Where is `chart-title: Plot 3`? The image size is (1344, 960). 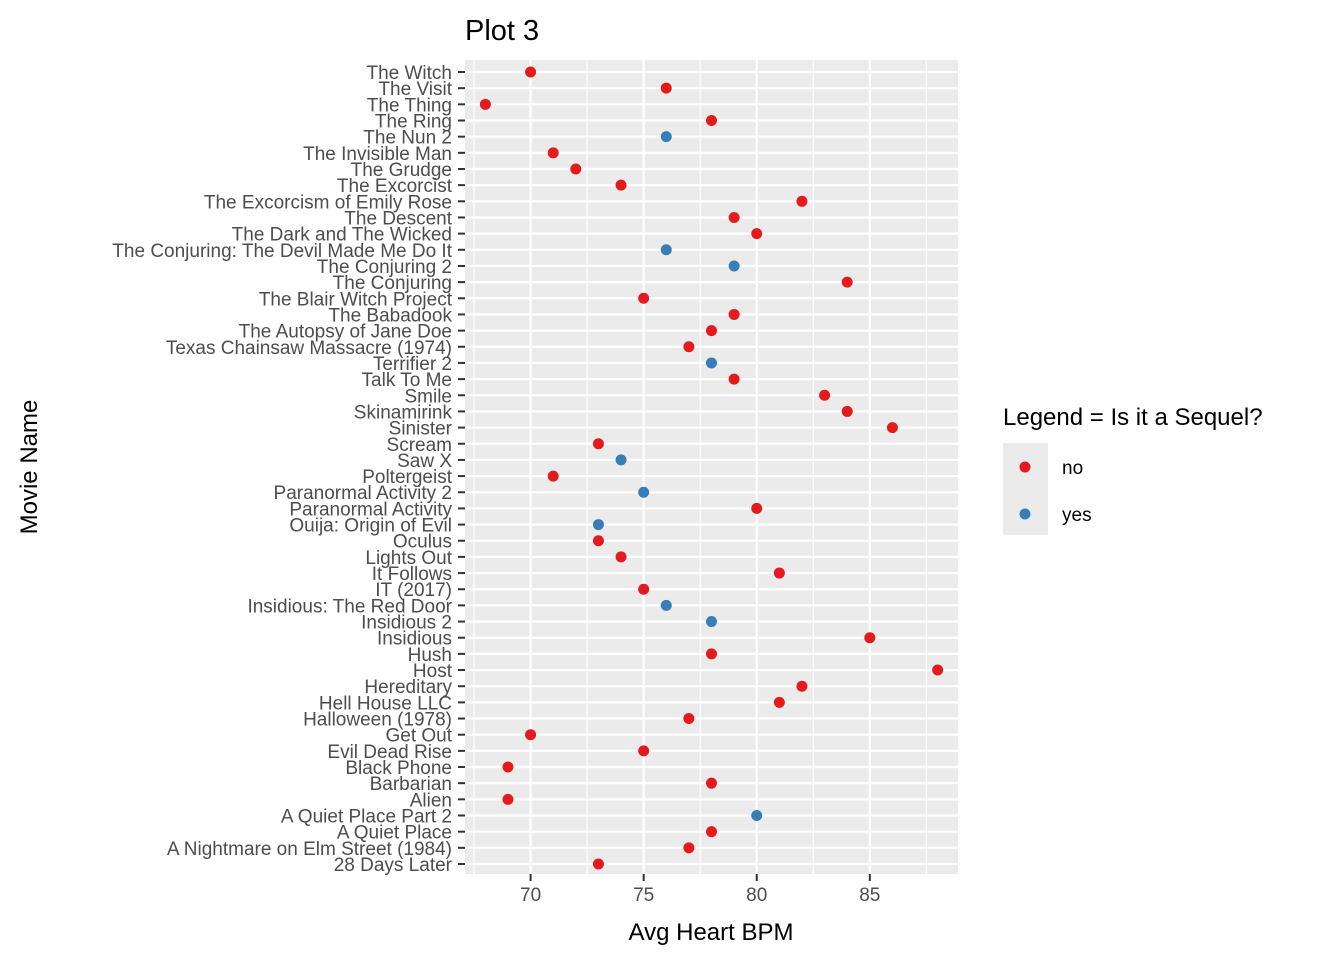
chart-title: Plot 3 is located at coordinates (502, 31).